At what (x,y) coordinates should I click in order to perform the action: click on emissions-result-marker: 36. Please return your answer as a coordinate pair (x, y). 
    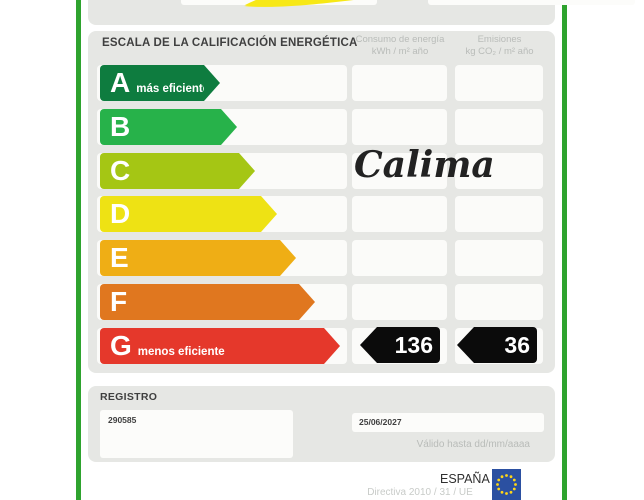
    Looking at the image, I should click on (497, 345).